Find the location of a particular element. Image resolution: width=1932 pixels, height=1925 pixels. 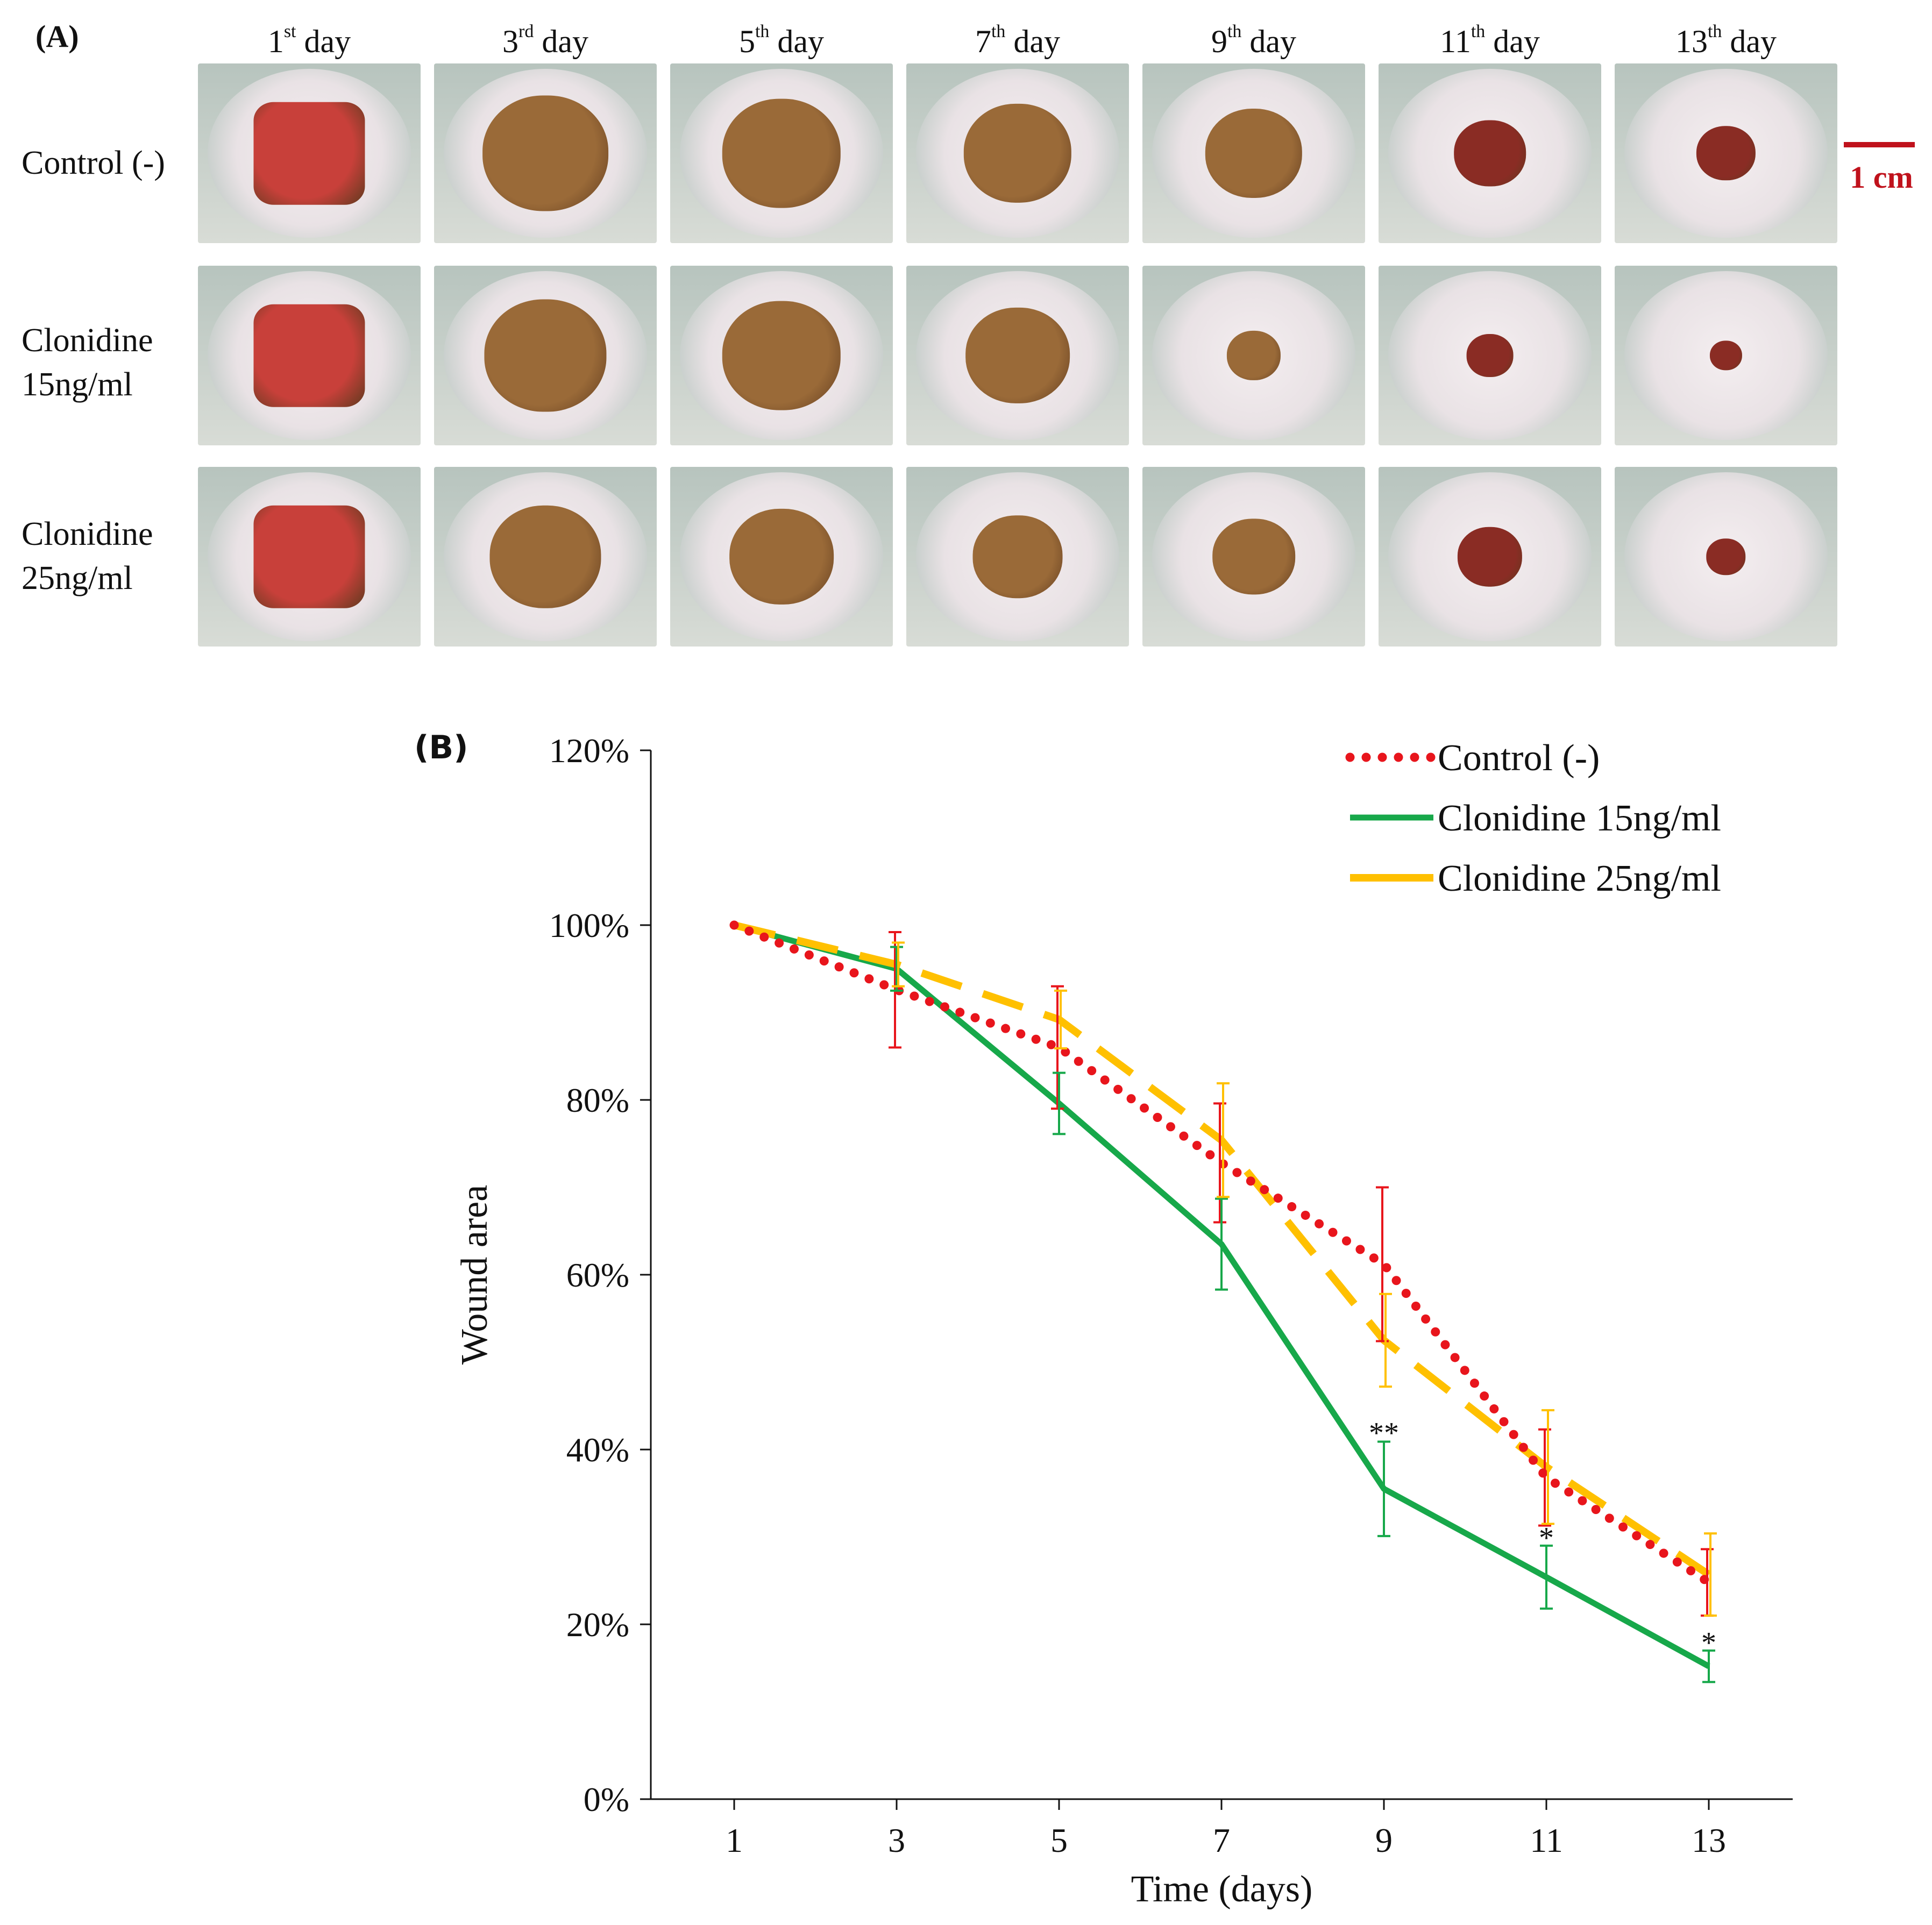

row-label-clonidine-25: Clonidine 25ng/ml is located at coordinates (108, 556).